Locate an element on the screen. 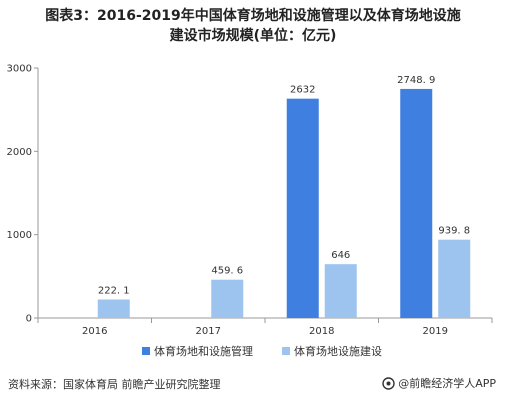 The image size is (506, 404). bar-management-2019 is located at coordinates (416, 203).